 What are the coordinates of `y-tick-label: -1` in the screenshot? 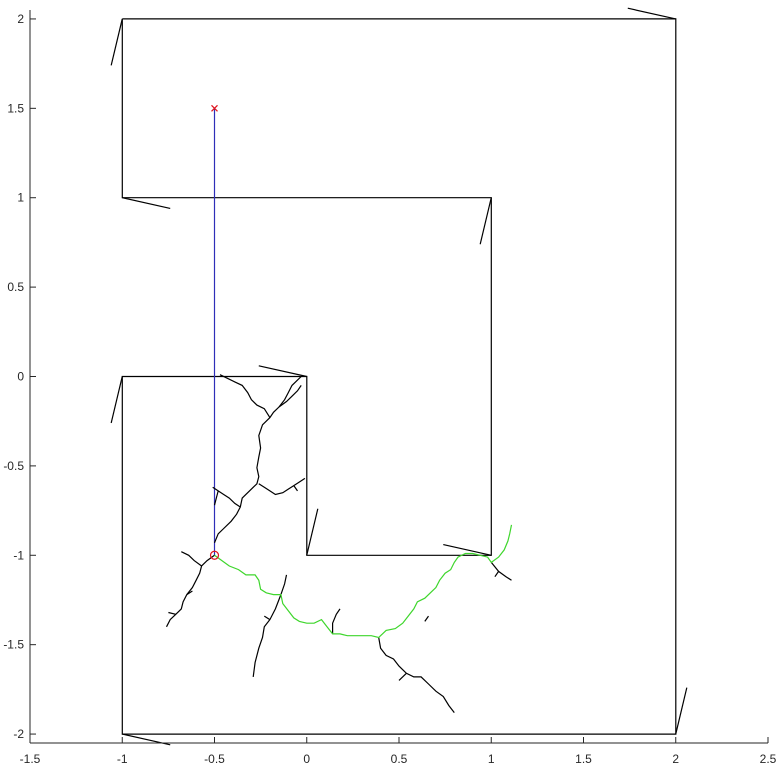 It's located at (18, 555).